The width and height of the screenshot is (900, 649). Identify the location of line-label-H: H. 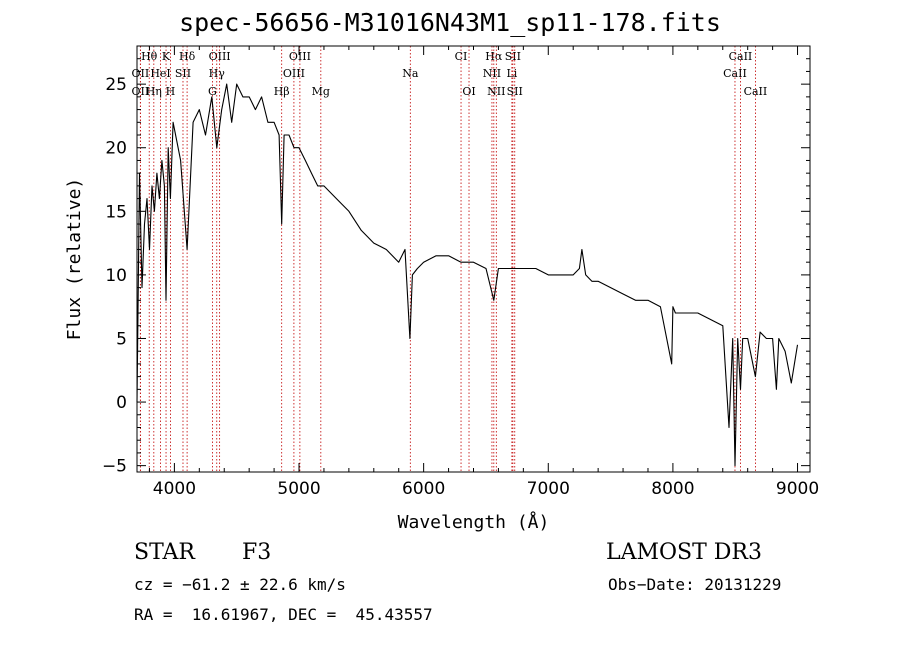
(171, 91).